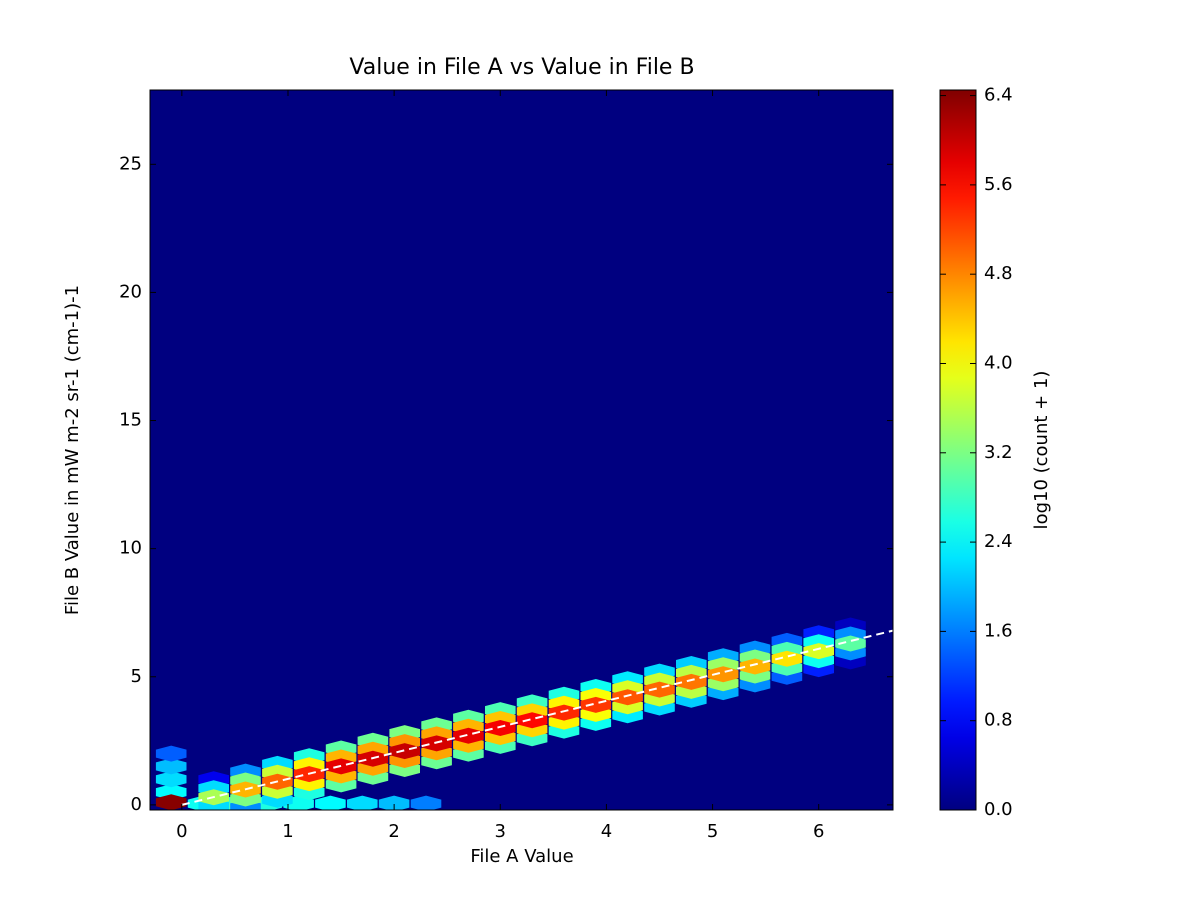 Image resolution: width=1200 pixels, height=900 pixels. I want to click on x-axis-label: File A Value, so click(521, 856).